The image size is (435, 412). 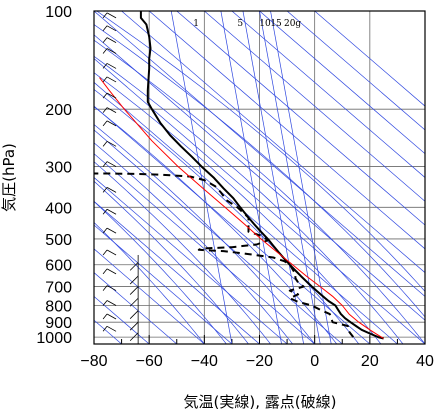 I want to click on y-tick-label: 800, so click(x=58, y=306).